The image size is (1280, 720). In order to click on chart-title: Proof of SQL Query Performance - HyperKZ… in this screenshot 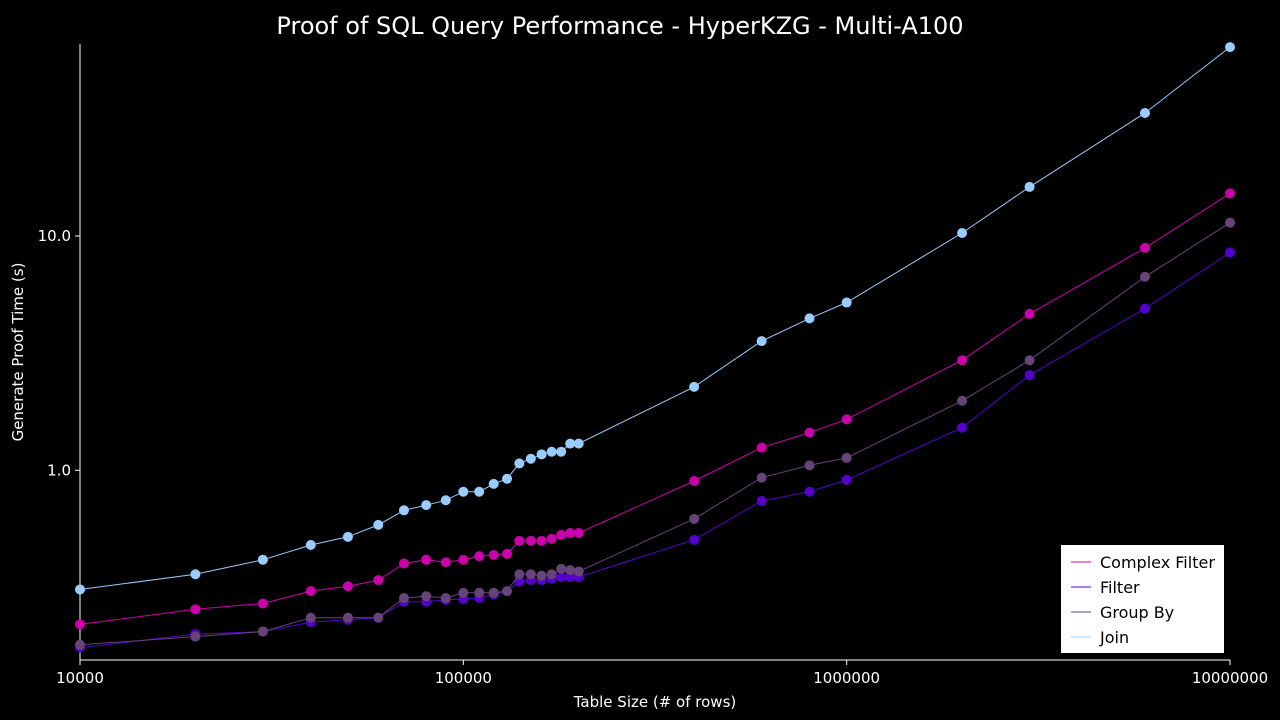, I will do `click(619, 26)`.